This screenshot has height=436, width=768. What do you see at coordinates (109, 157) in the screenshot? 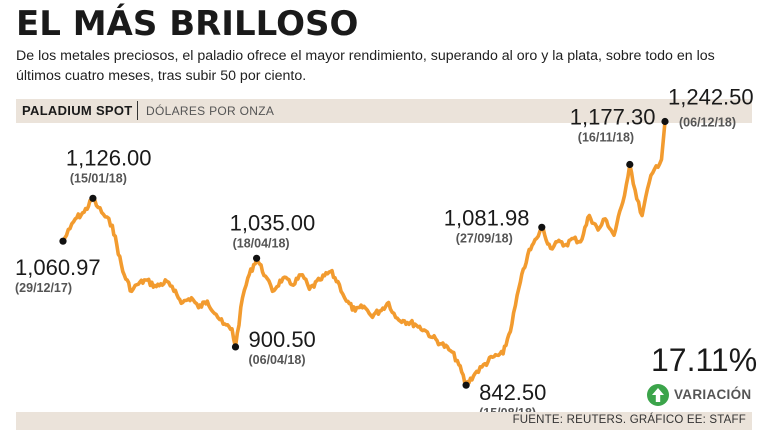
I see `annotation-value: 1,126.00` at bounding box center [109, 157].